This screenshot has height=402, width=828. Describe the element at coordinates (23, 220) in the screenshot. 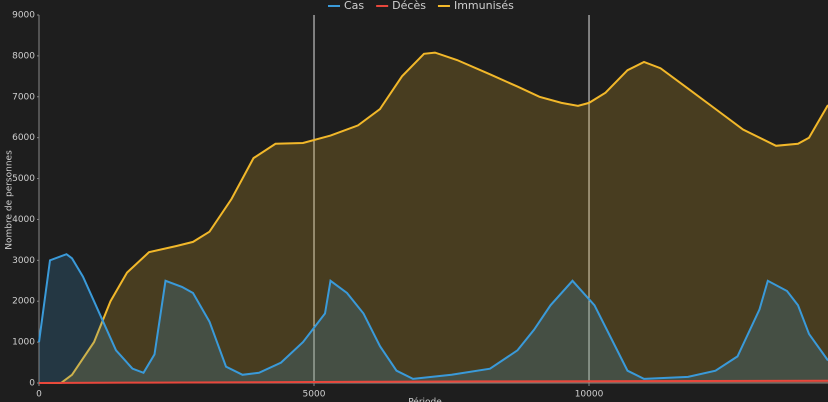

I see `y-tick-label: 4000` at that location.